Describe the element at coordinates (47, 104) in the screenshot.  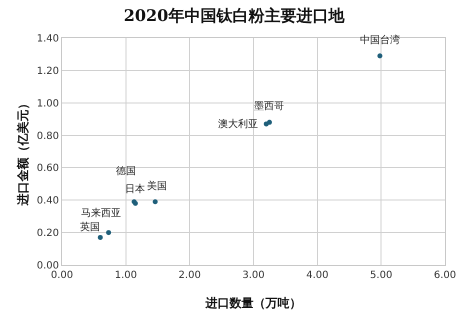
I see `y-tick-label: 1.00` at that location.